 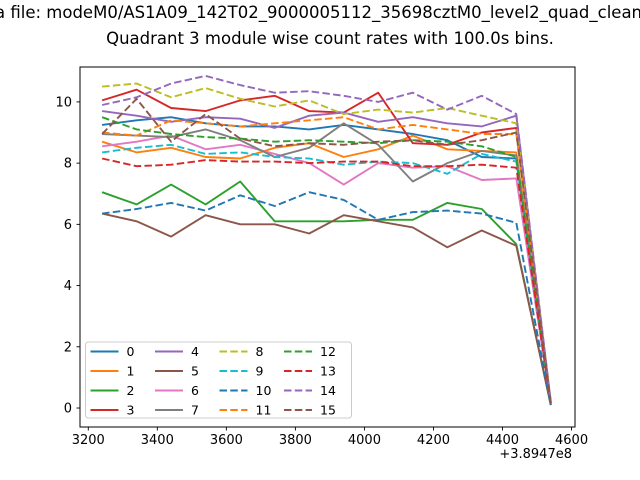 I want to click on legend-label-9: 9, so click(x=260, y=371).